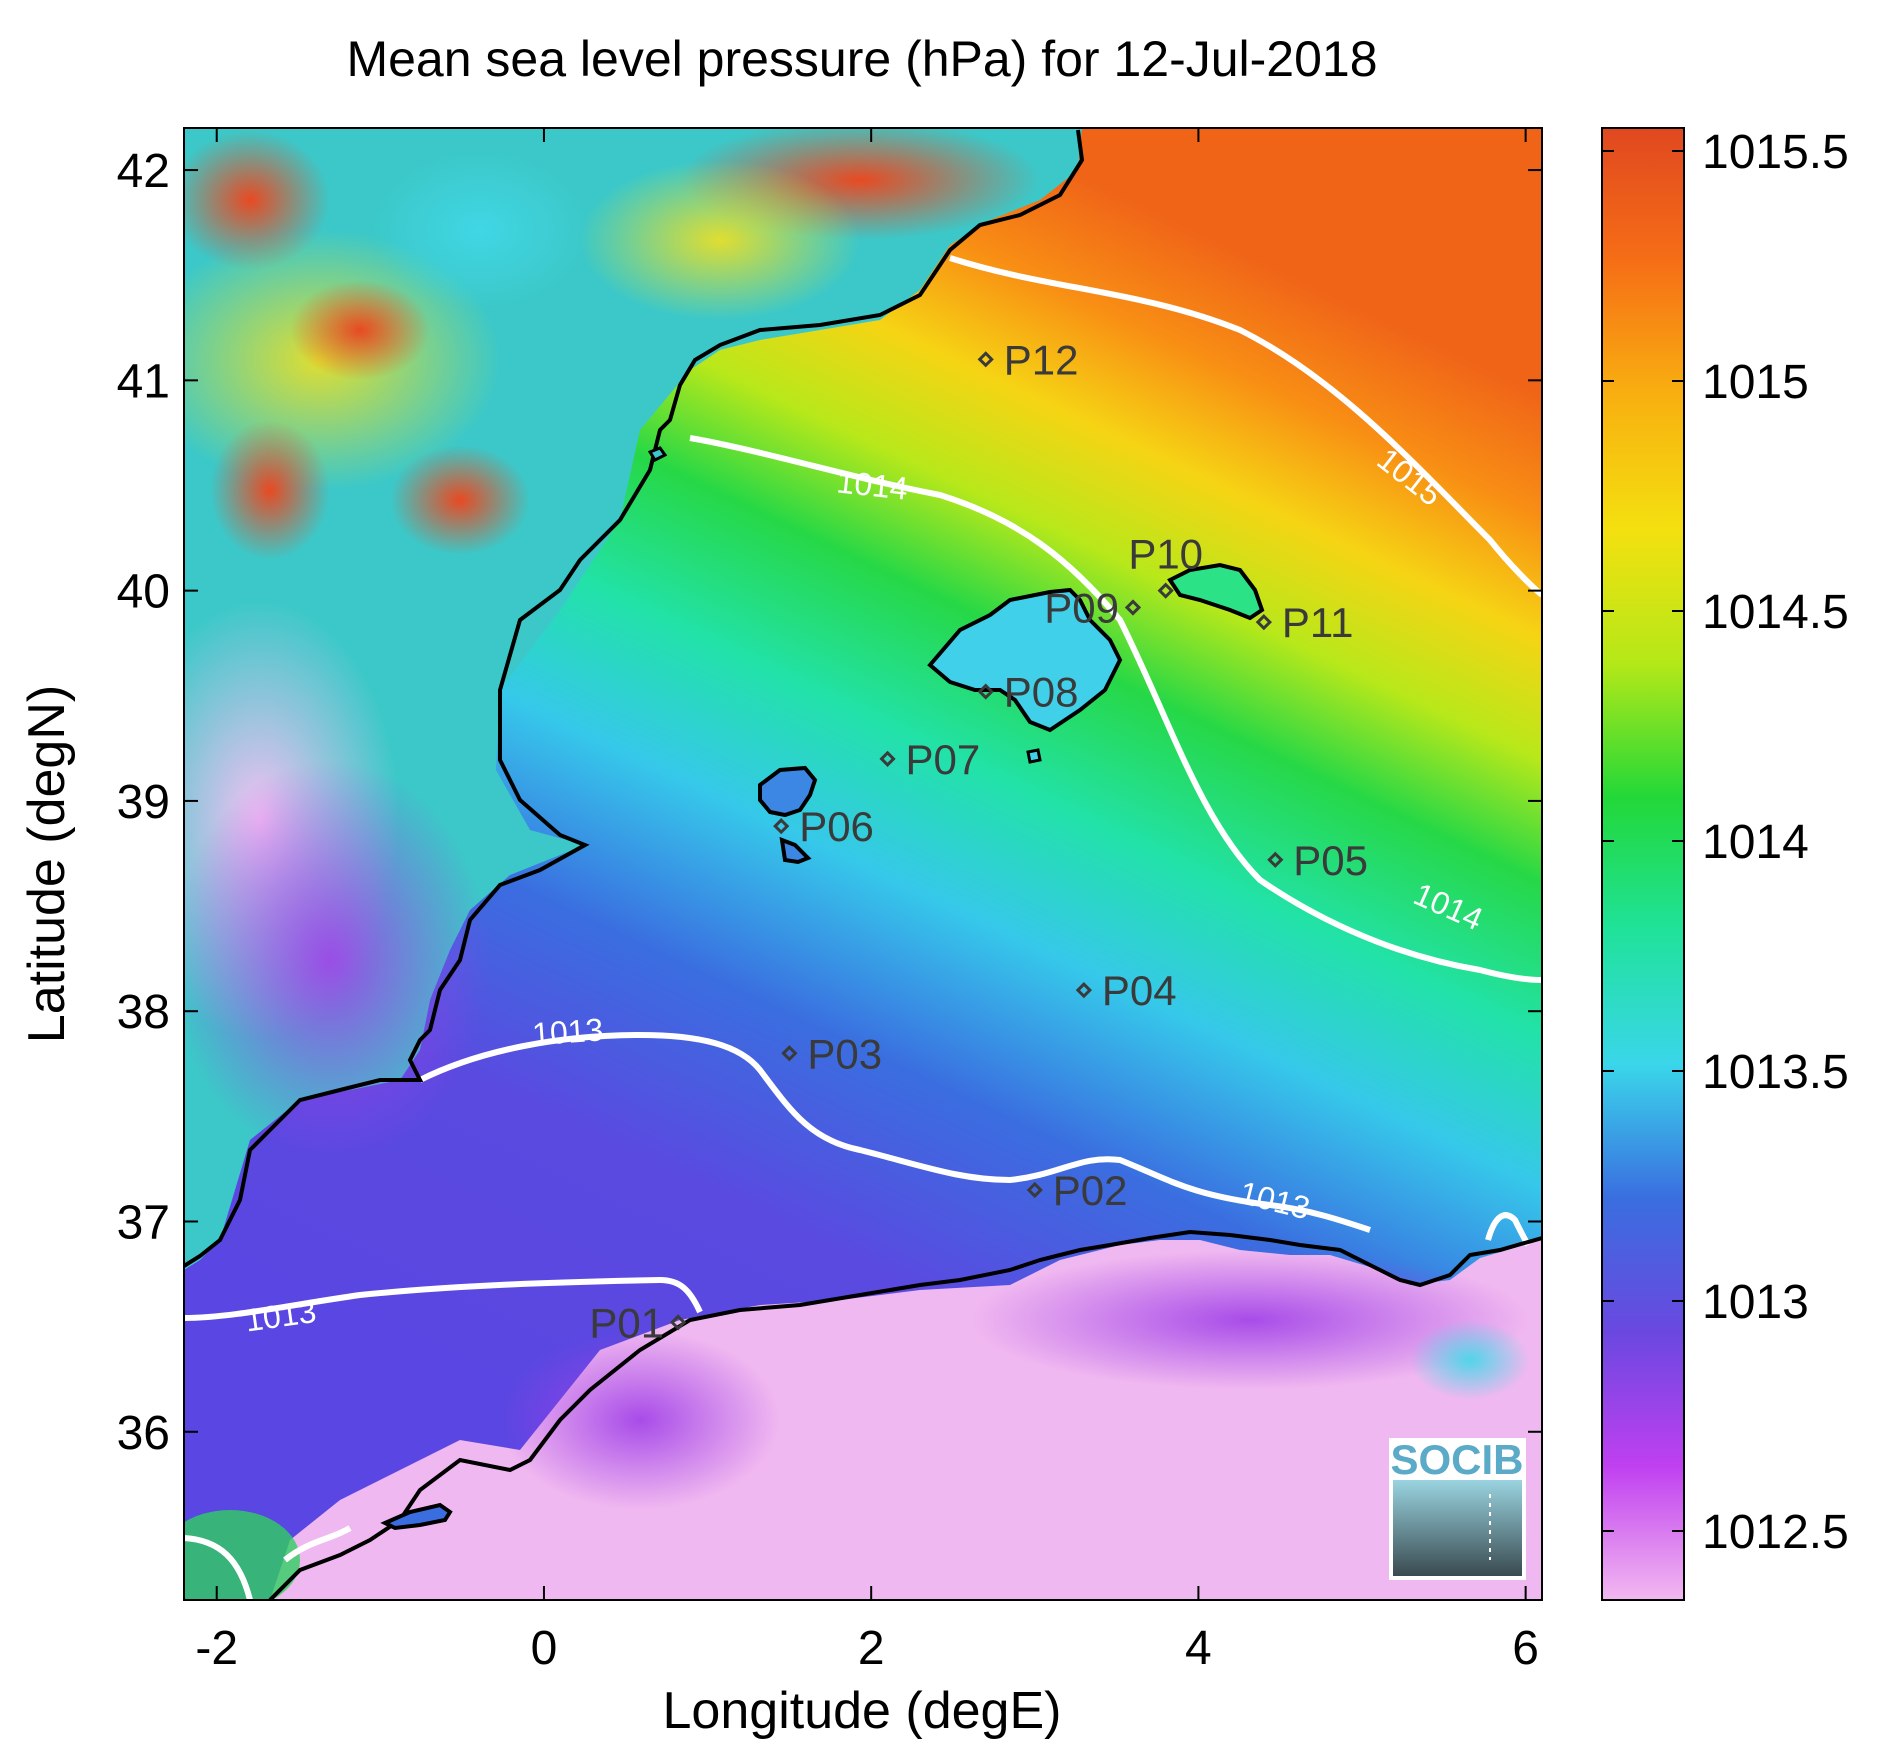 This screenshot has height=1758, width=1904. What do you see at coordinates (1755, 382) in the screenshot?
I see `colorbar-tick-label: 1015` at bounding box center [1755, 382].